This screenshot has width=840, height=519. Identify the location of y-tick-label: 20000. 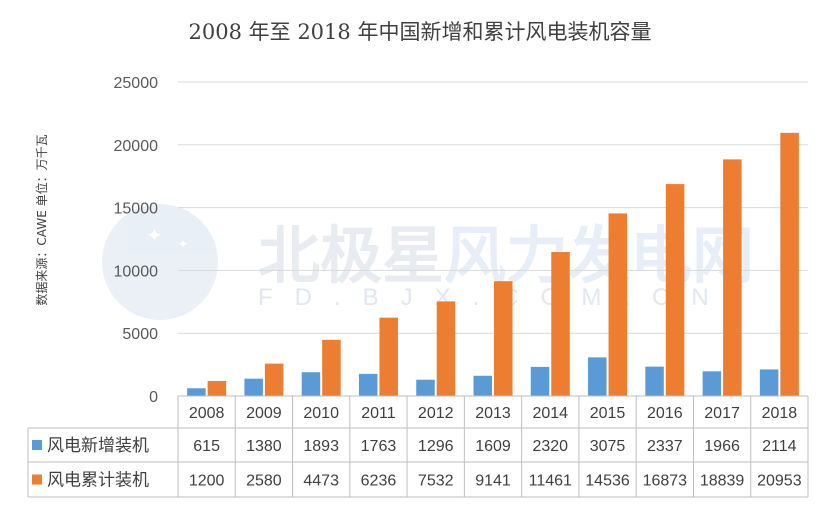
(136, 146).